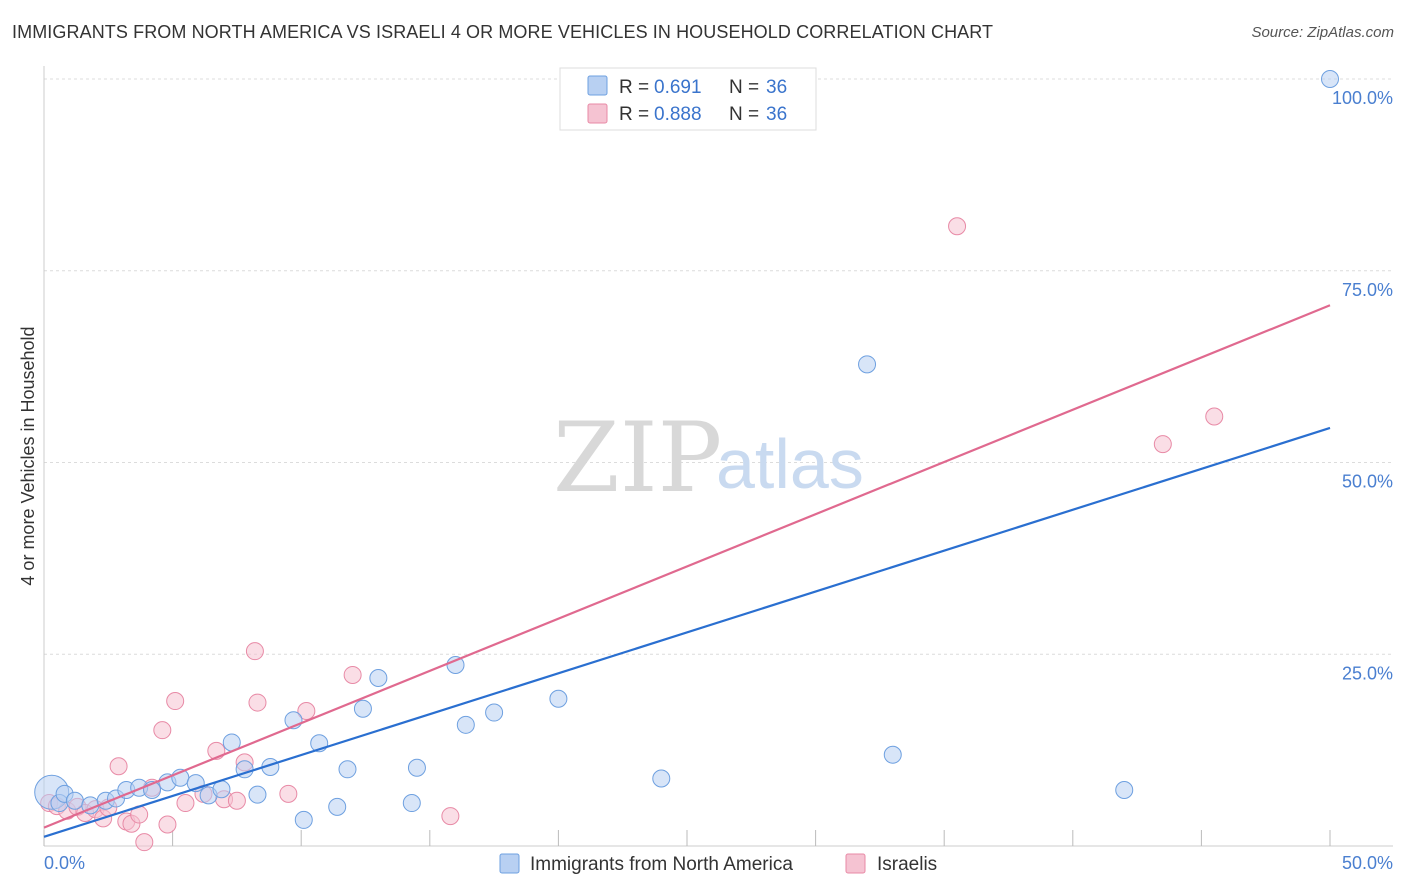  I want to click on legend-swatch-israelis, so click(597, 113).